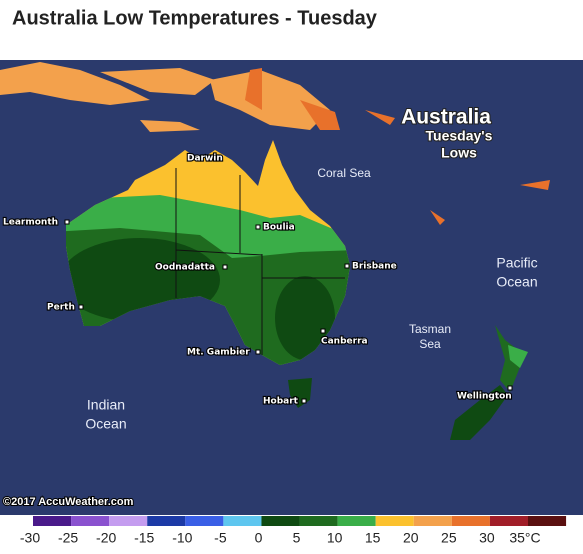 The height and width of the screenshot is (554, 583). I want to click on city-label: Hobart, so click(281, 402).